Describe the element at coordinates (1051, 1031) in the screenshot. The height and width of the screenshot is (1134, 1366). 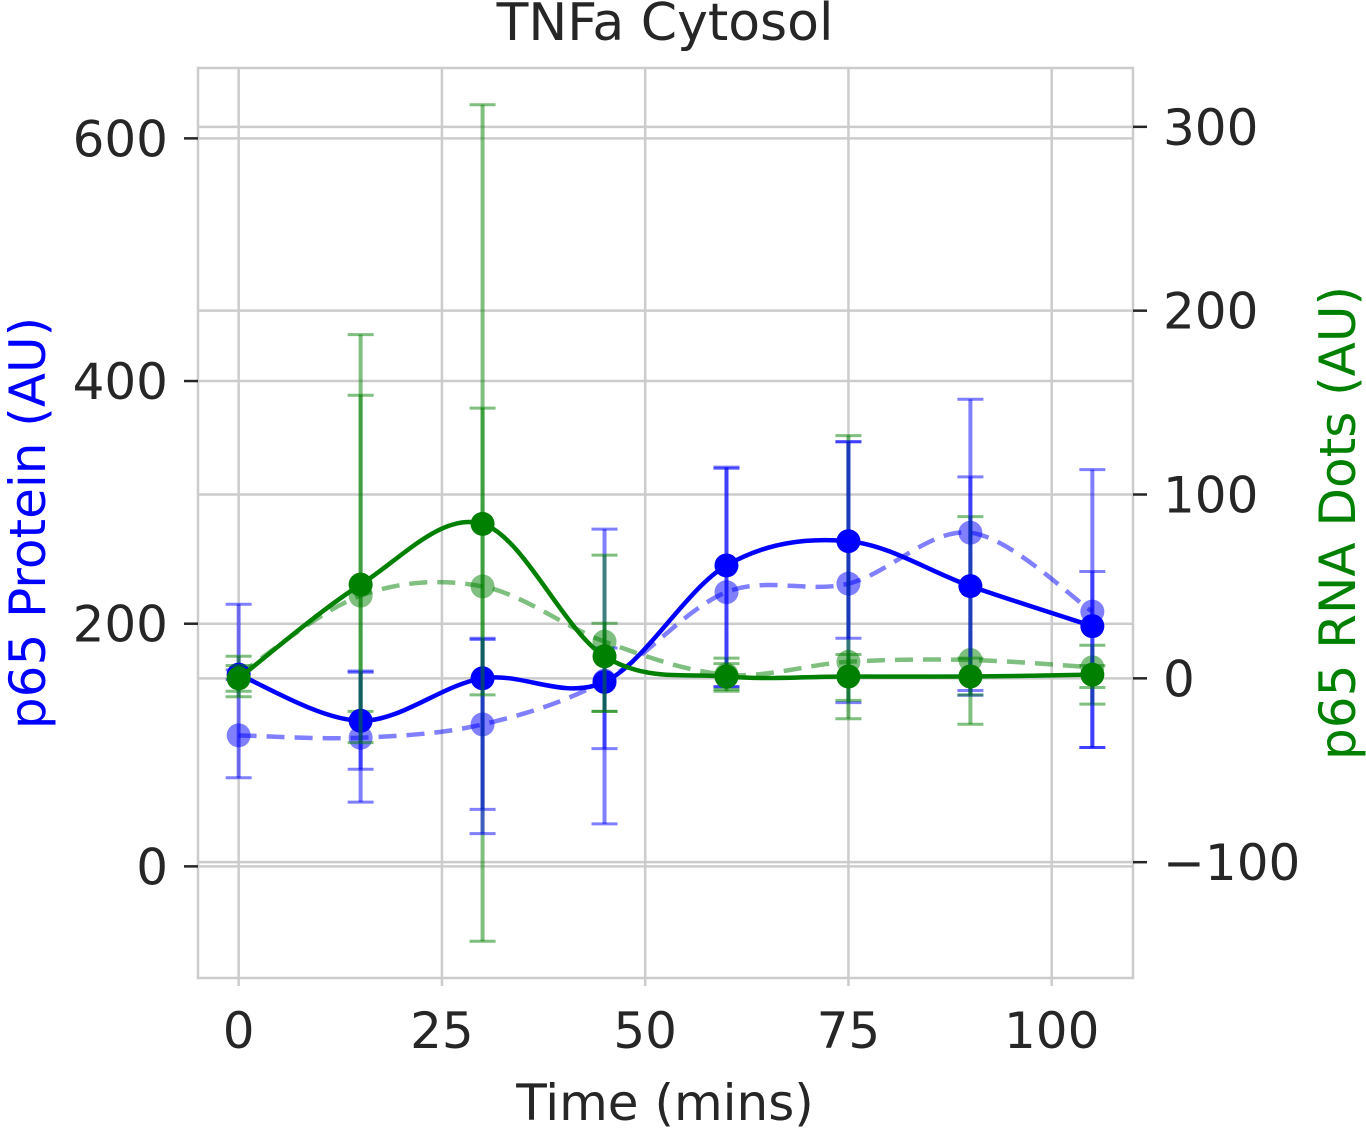
I see `x-tick-label: 100` at that location.